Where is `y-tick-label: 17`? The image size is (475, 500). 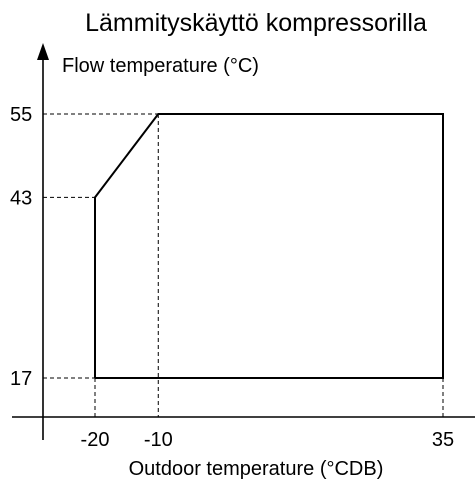
y-tick-label: 17 is located at coordinates (21, 379).